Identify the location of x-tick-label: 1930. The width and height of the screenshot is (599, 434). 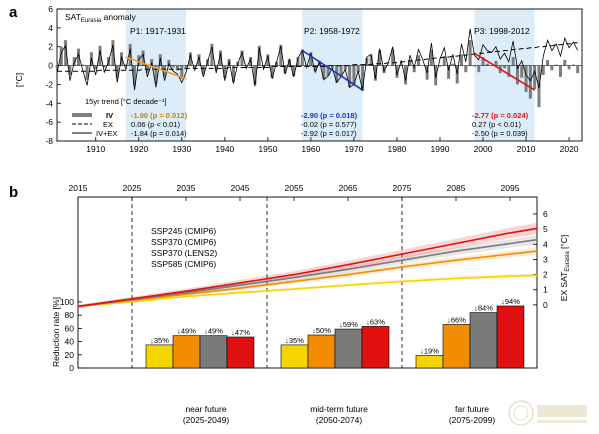
(181, 149).